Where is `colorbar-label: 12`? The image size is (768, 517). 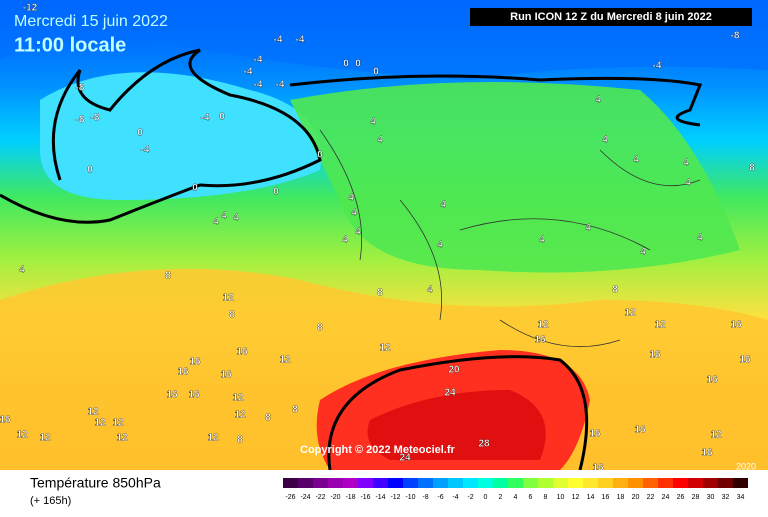 colorbar-label: 12 is located at coordinates (576, 497).